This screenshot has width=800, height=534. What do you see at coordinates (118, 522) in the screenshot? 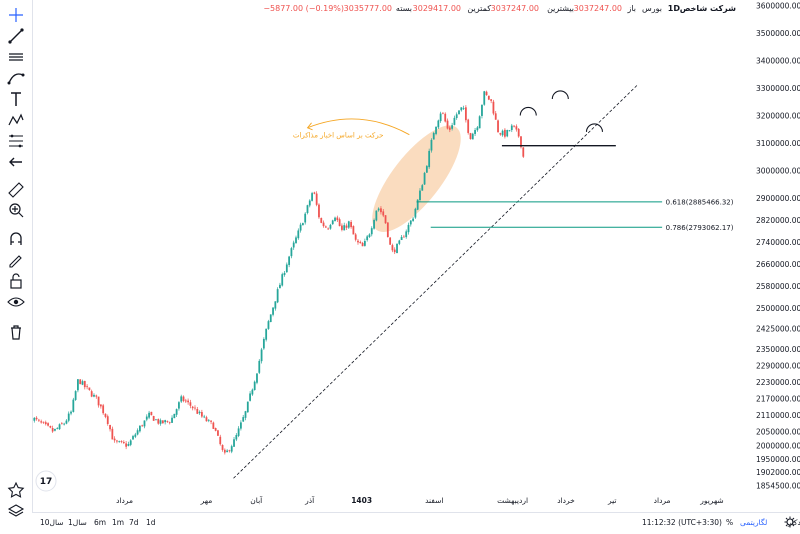
I see `range-1m: 1m` at bounding box center [118, 522].